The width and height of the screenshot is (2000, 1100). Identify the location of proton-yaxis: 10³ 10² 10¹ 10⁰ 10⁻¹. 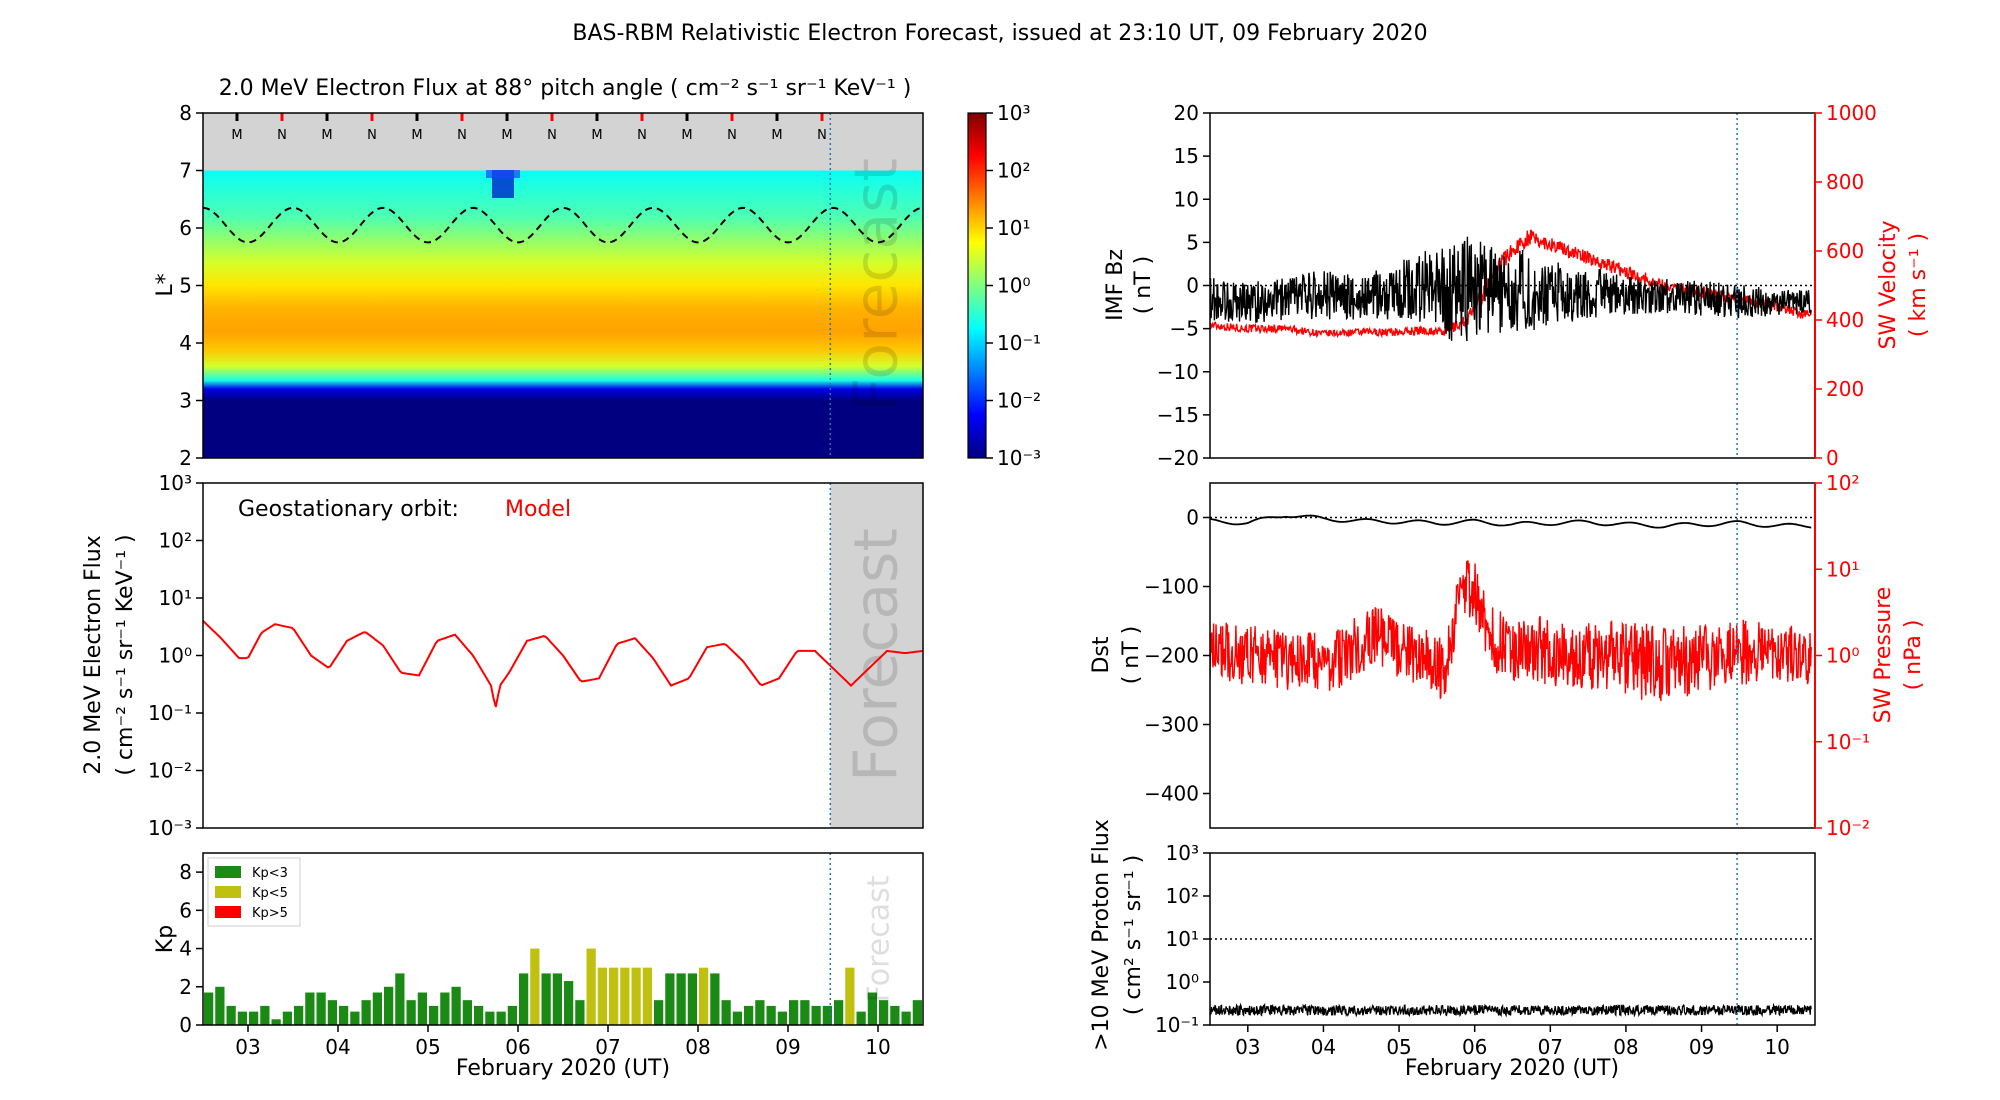
(1182, 939).